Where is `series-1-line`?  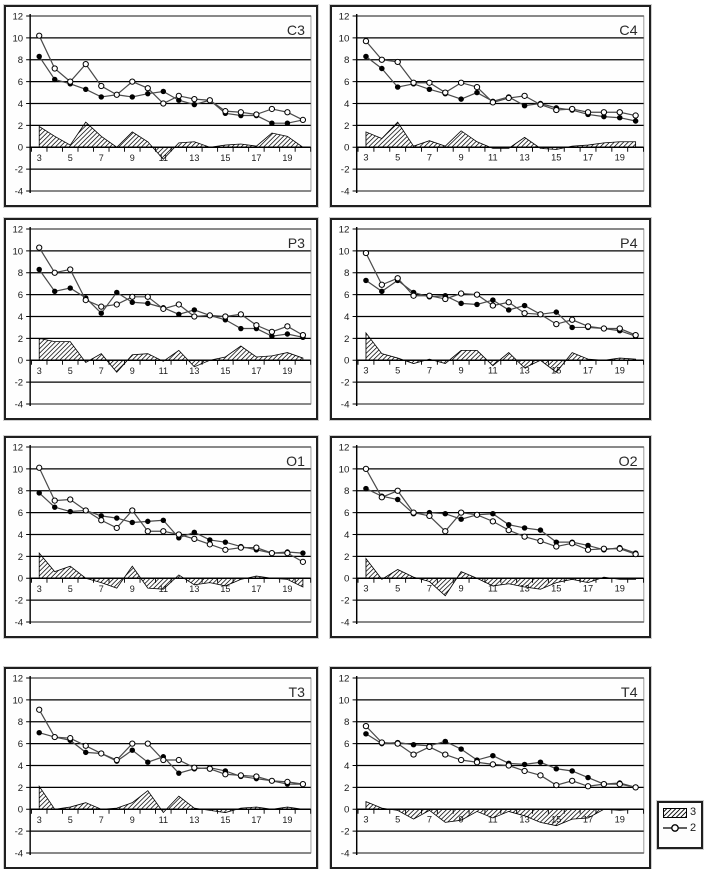
series-1-line is located at coordinates (171, 89).